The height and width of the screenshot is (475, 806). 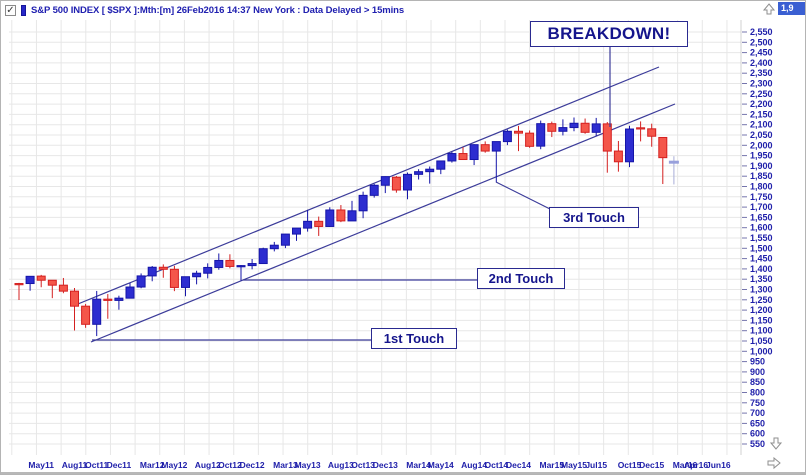 I want to click on svg-text: 1,150, so click(x=761, y=320).